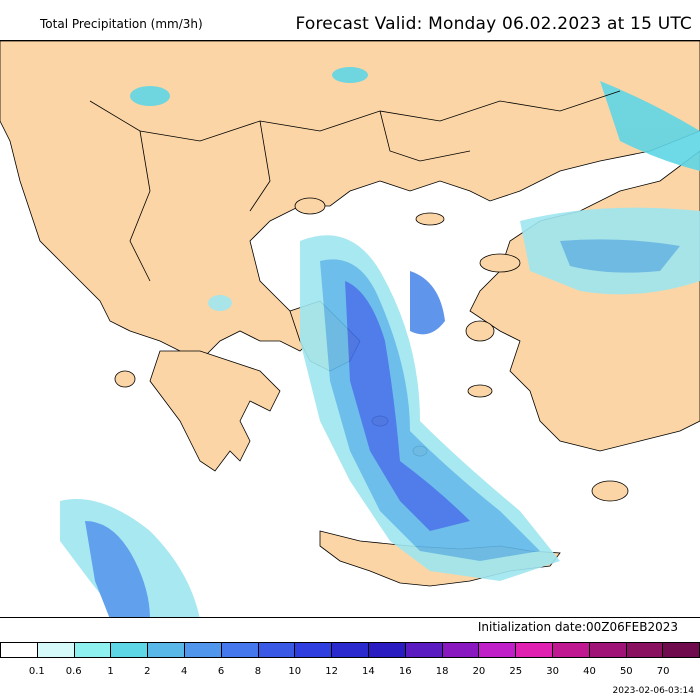  What do you see at coordinates (147, 671) in the screenshot?
I see `colorbar-tick-label: 2` at bounding box center [147, 671].